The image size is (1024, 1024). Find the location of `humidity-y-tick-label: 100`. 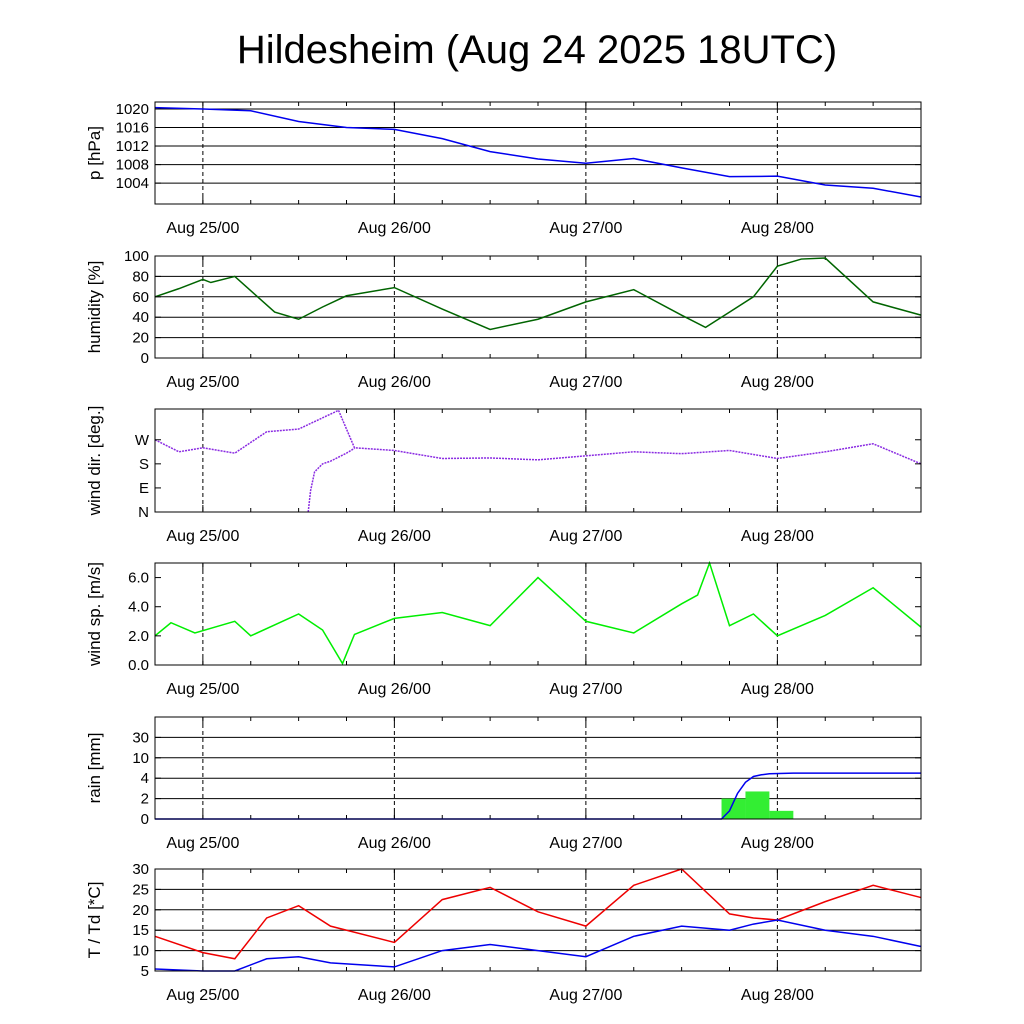

humidity-y-tick-label: 100 is located at coordinates (136, 256).